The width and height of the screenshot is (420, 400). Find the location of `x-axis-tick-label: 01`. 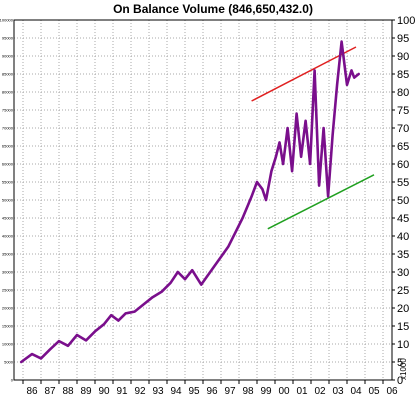

x-axis-tick-label: 01 is located at coordinates (302, 391).